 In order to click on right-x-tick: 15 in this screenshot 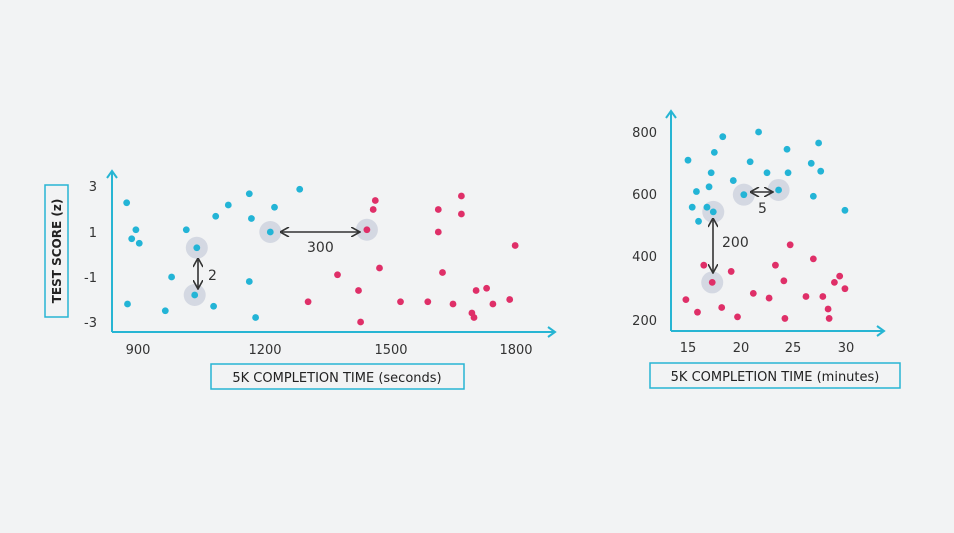, I will do `click(688, 348)`.